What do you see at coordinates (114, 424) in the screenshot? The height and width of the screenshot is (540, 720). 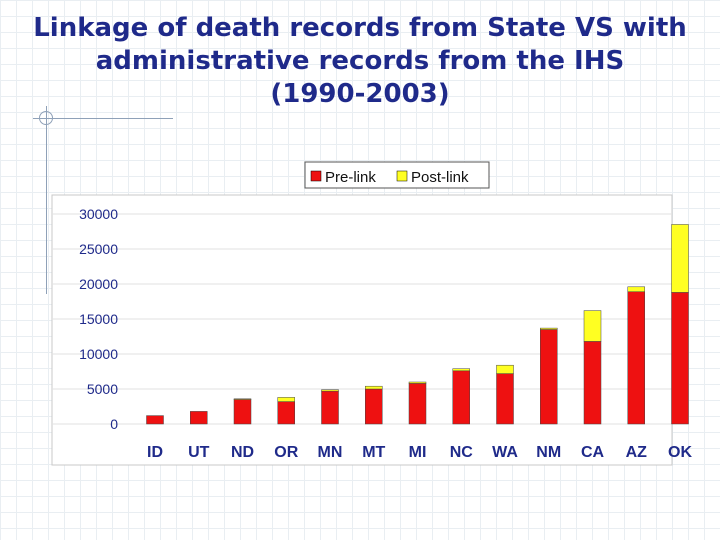 I see `y-tick-label-0: 0` at bounding box center [114, 424].